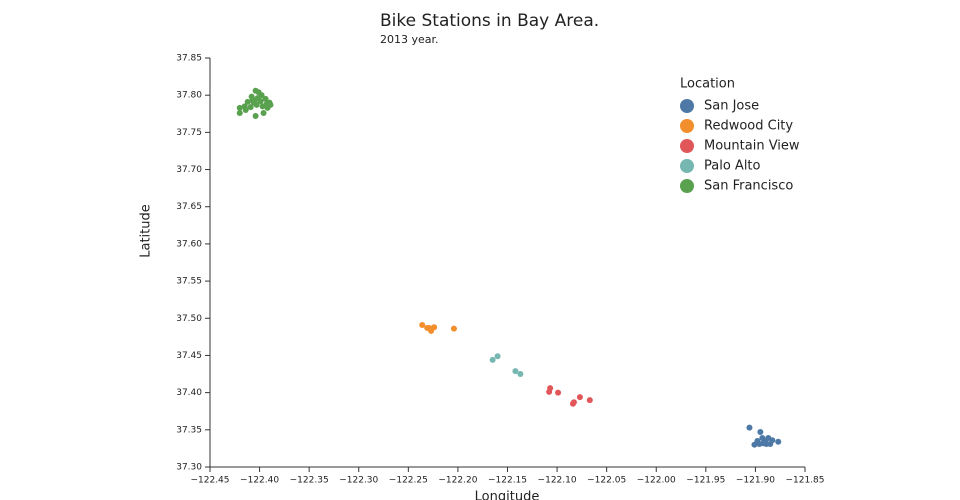 The height and width of the screenshot is (500, 960). What do you see at coordinates (732, 166) in the screenshot?
I see `legend-label: Palo Alto` at bounding box center [732, 166].